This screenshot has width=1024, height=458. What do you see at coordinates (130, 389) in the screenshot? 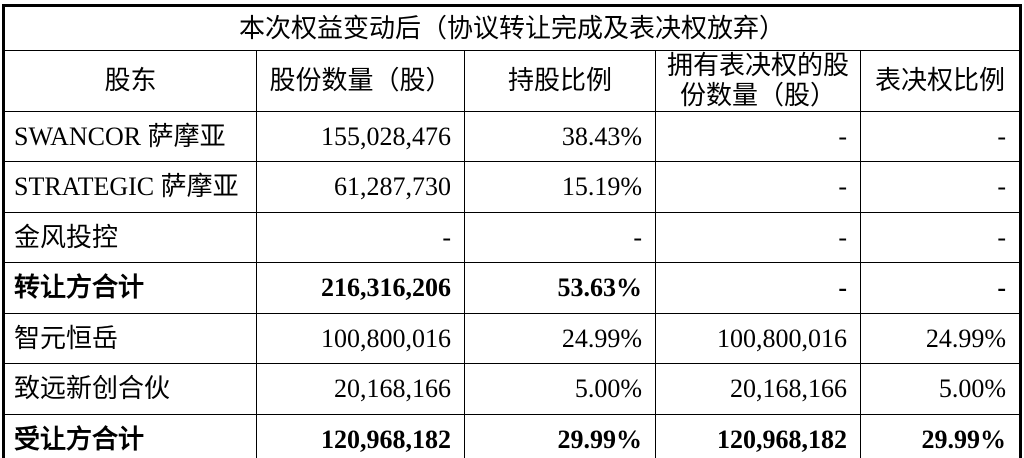
I see `shareholder-name: 致远新创合伙` at bounding box center [130, 389].